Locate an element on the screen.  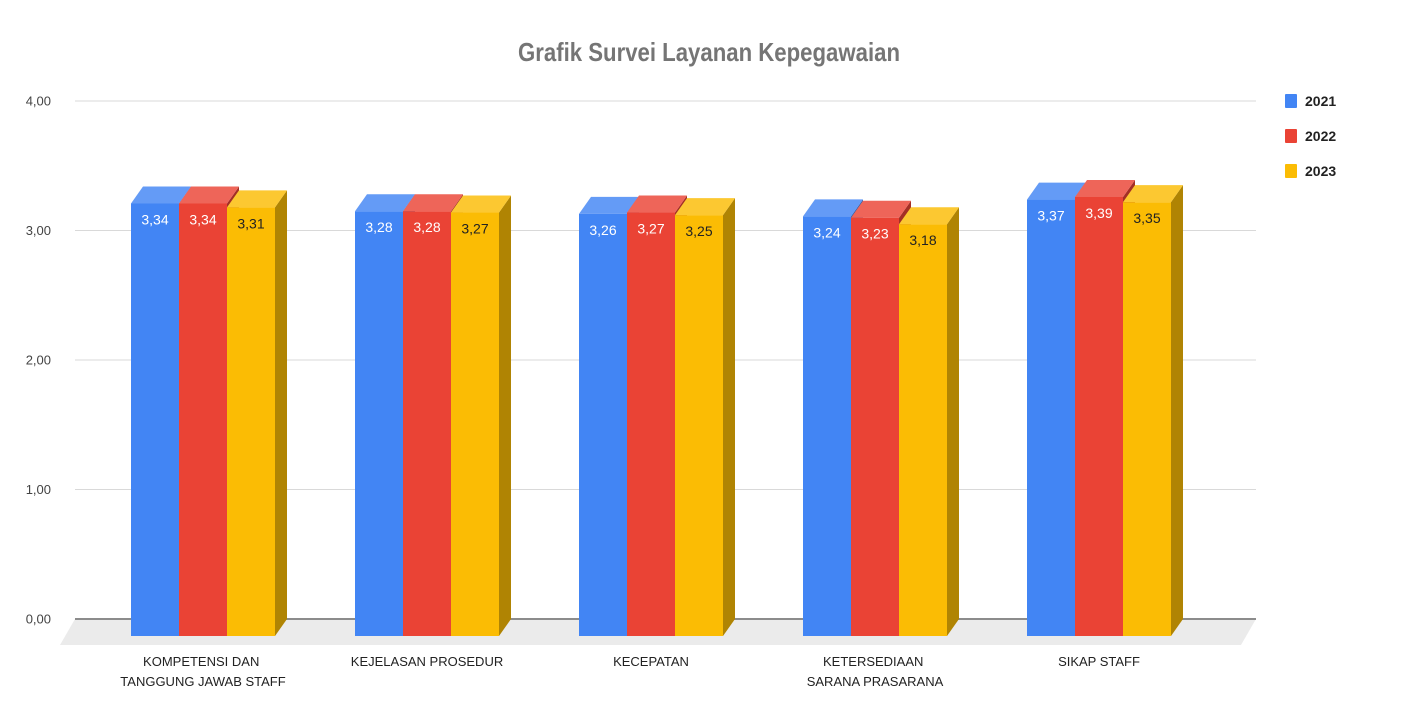
legend-item-2022: 2022 is located at coordinates (1310, 136).